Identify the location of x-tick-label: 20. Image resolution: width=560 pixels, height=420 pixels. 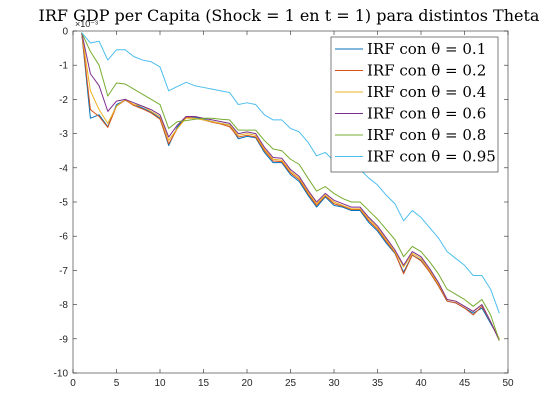
(247, 383).